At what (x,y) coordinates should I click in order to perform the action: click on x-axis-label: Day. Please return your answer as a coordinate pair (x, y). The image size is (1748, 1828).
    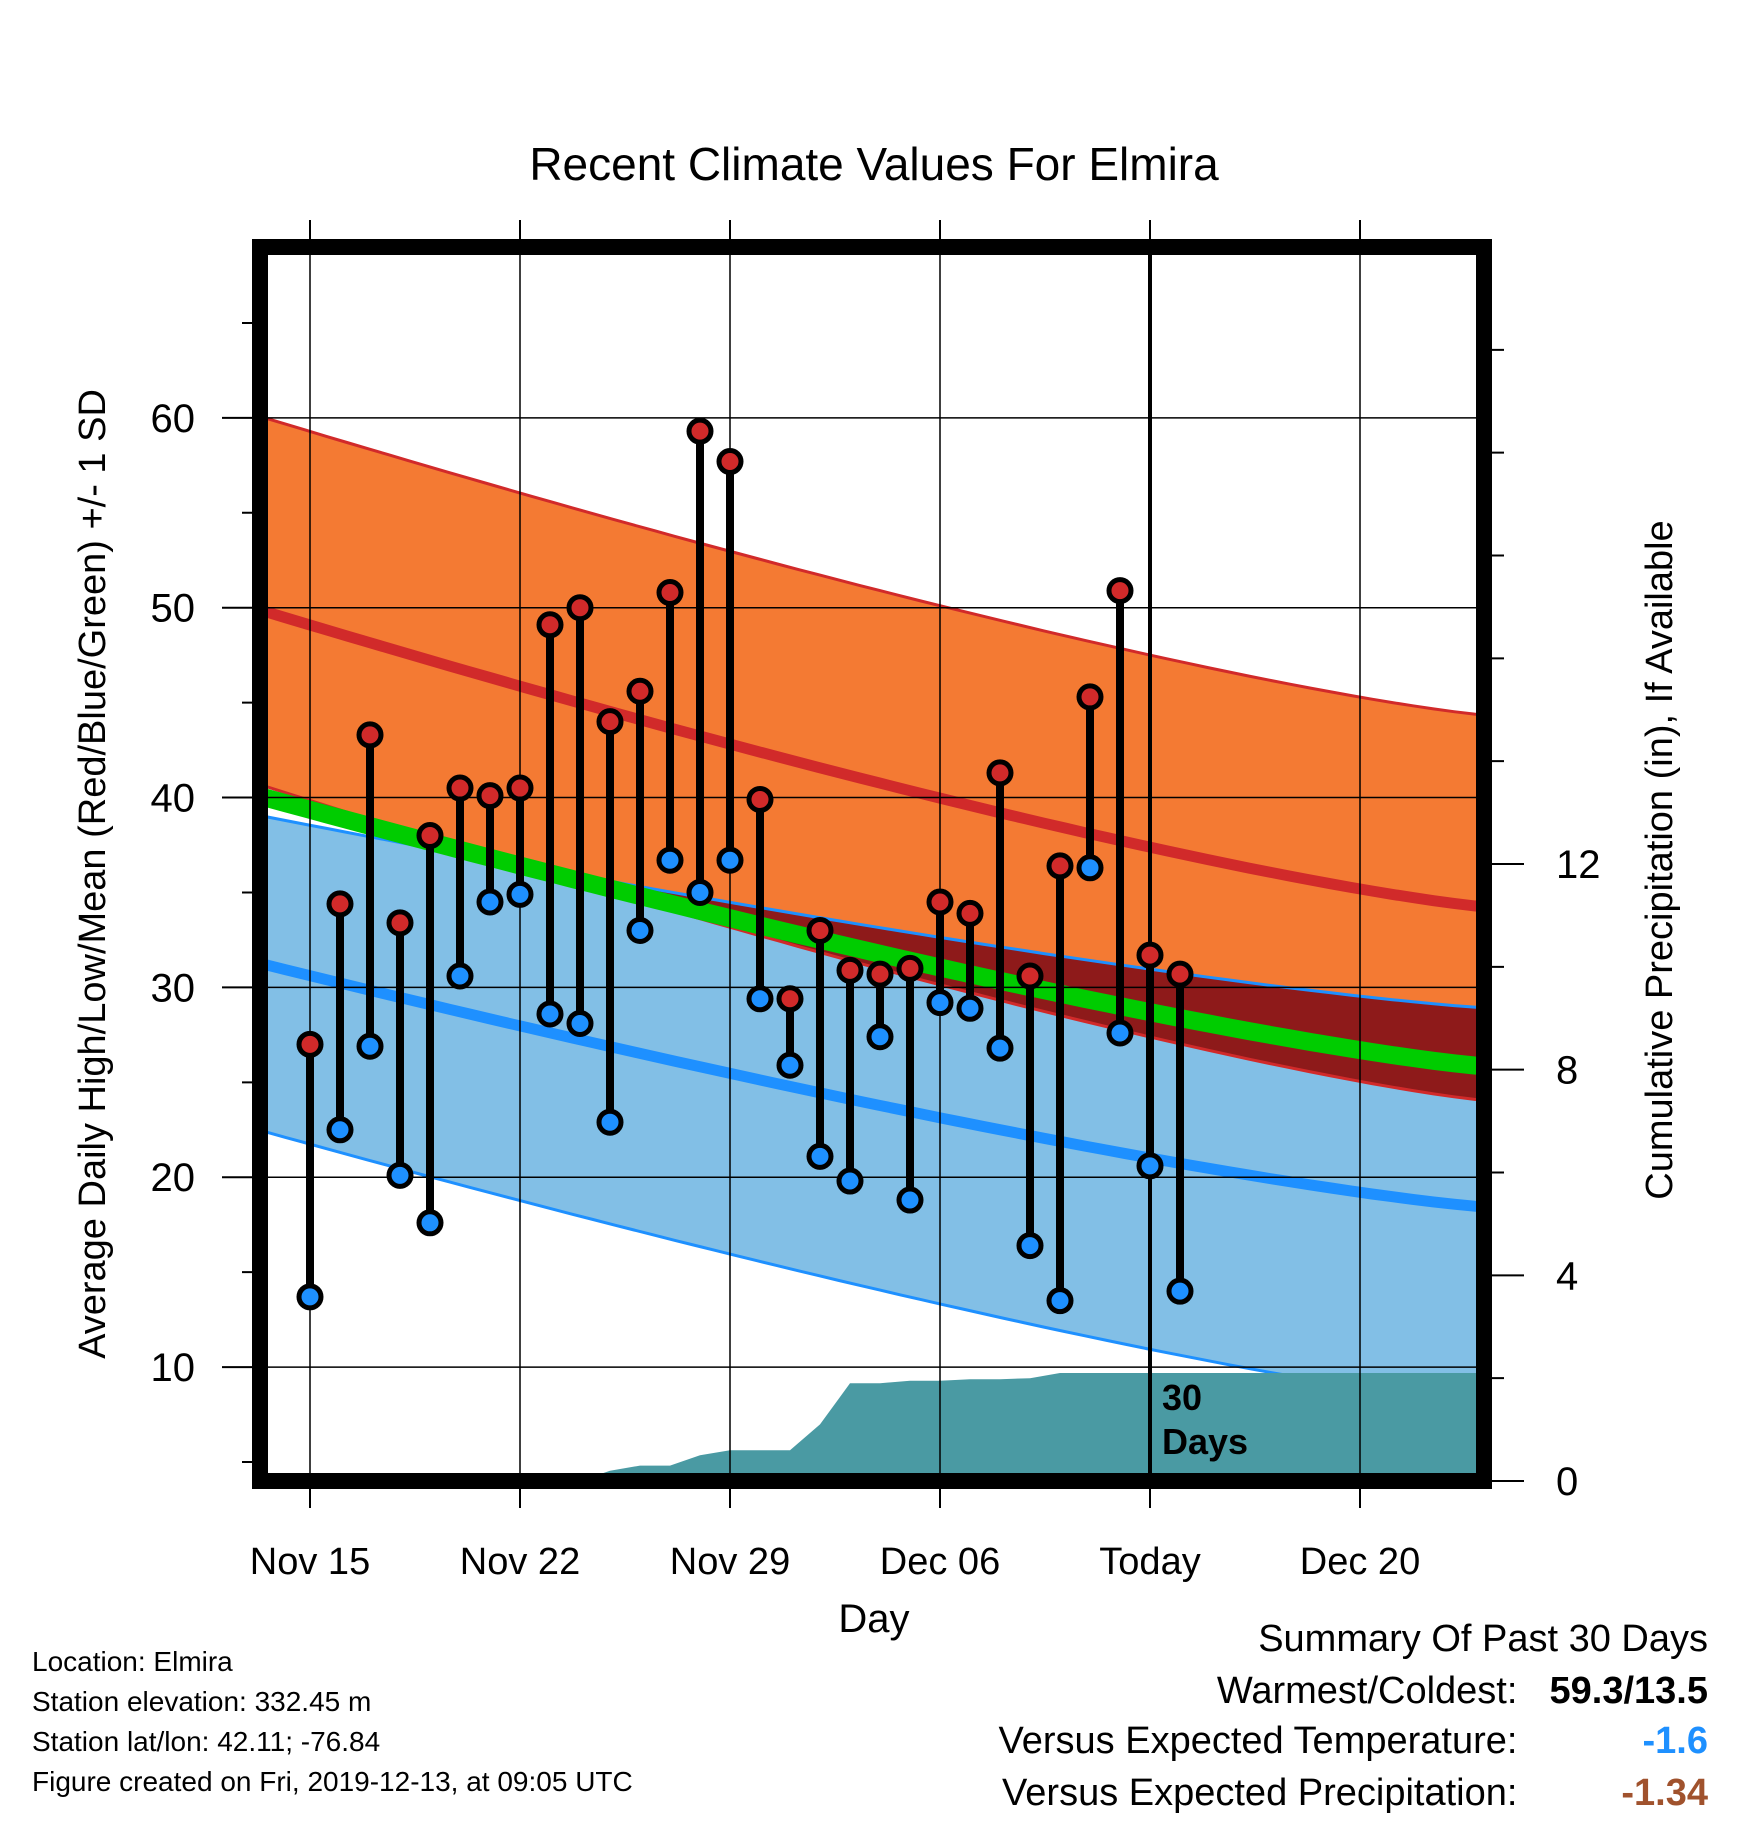
    Looking at the image, I should click on (873, 1619).